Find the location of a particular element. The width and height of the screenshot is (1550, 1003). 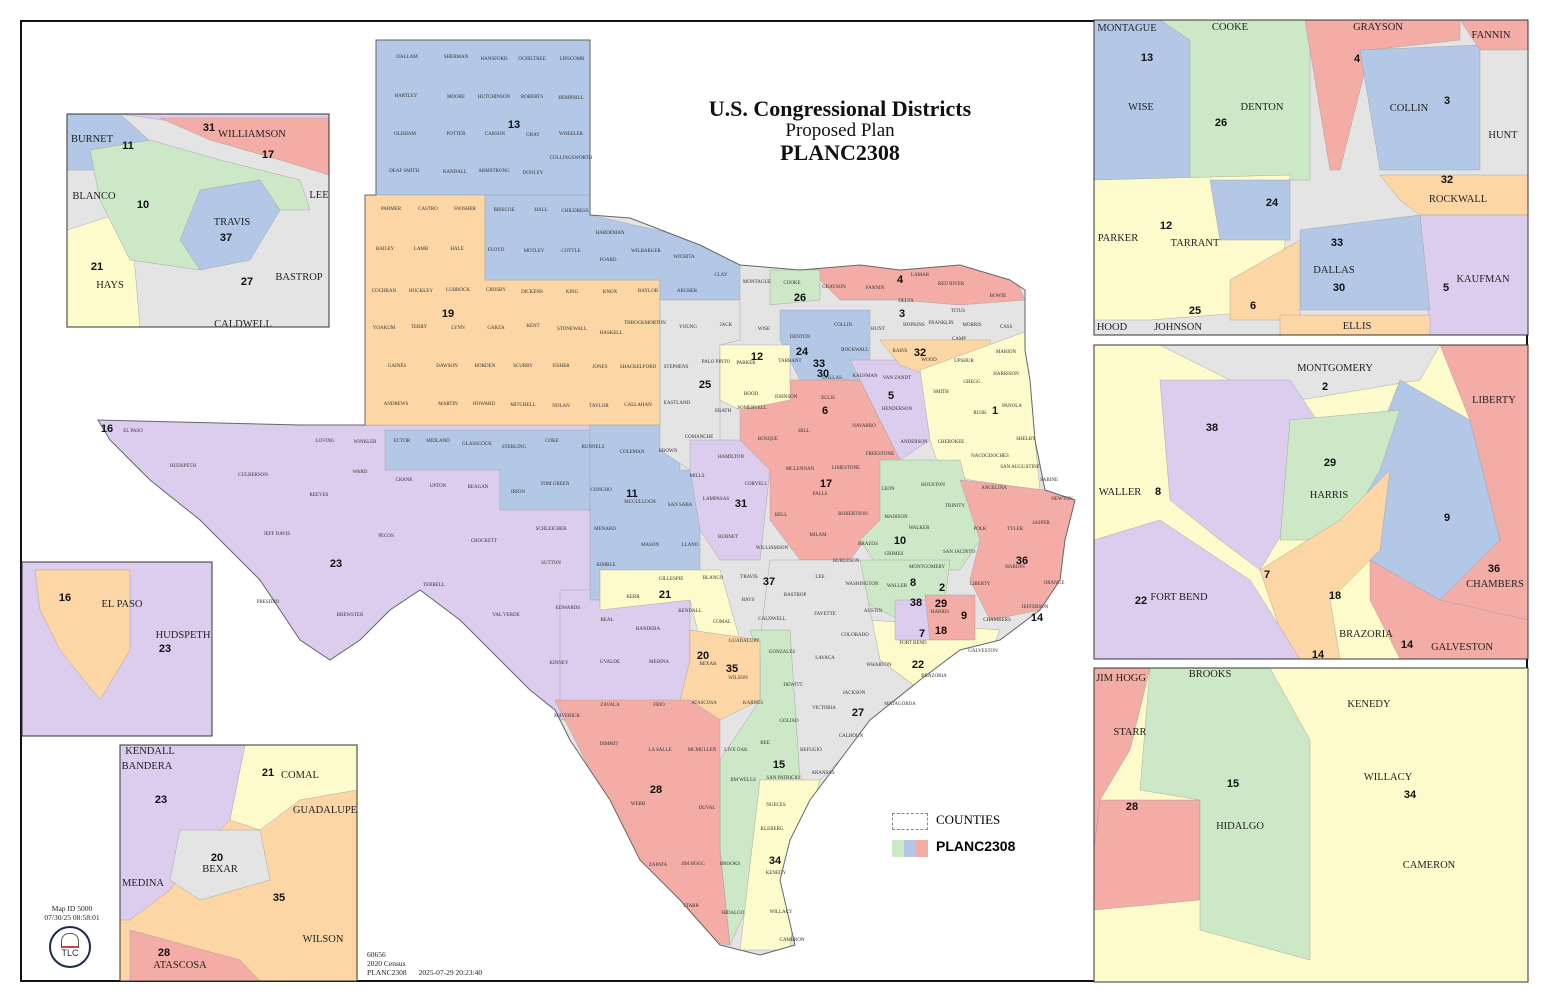

district-number: 9 is located at coordinates (1447, 518).